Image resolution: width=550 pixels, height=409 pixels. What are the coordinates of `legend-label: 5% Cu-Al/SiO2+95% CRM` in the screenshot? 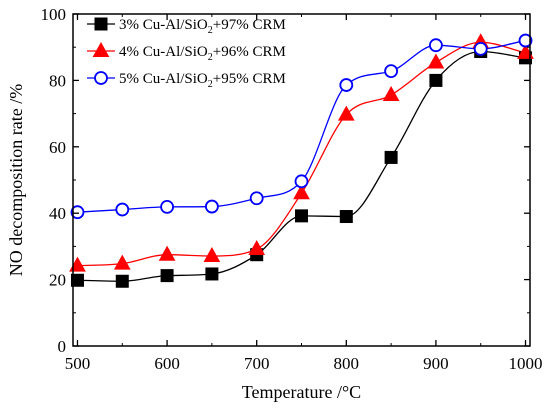 It's located at (202, 80).